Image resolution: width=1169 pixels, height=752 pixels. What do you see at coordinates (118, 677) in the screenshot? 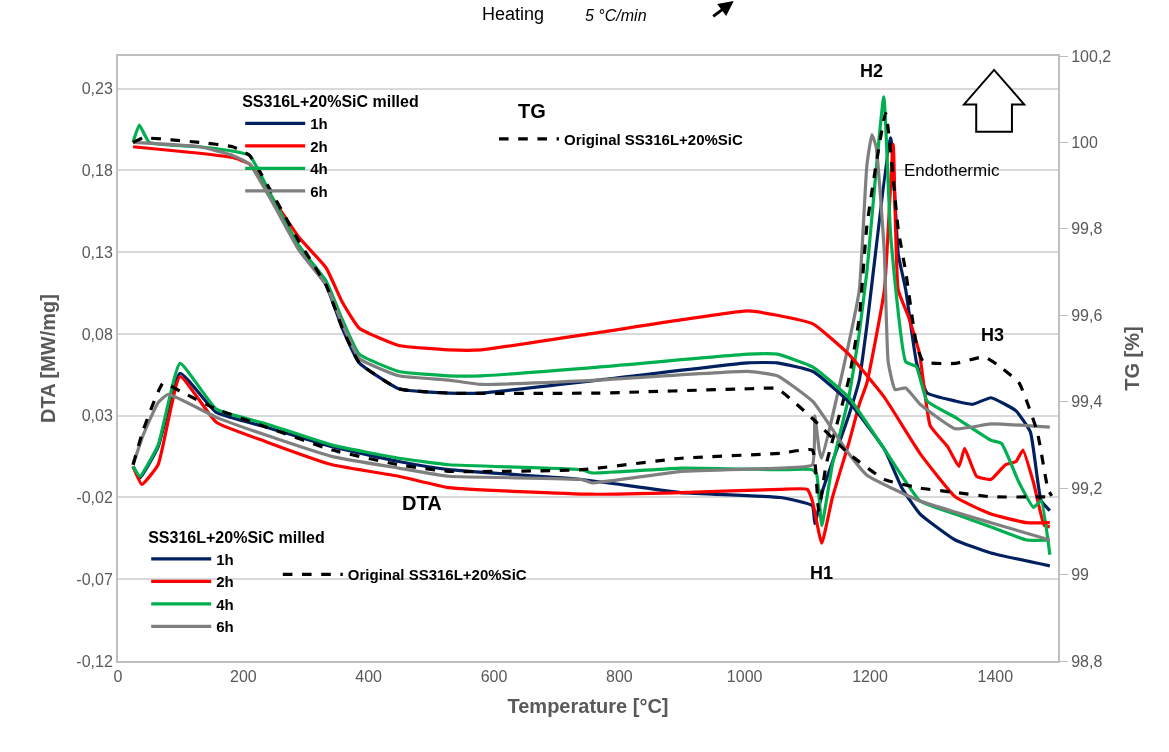
I see `x-tick-label: 0` at bounding box center [118, 677].